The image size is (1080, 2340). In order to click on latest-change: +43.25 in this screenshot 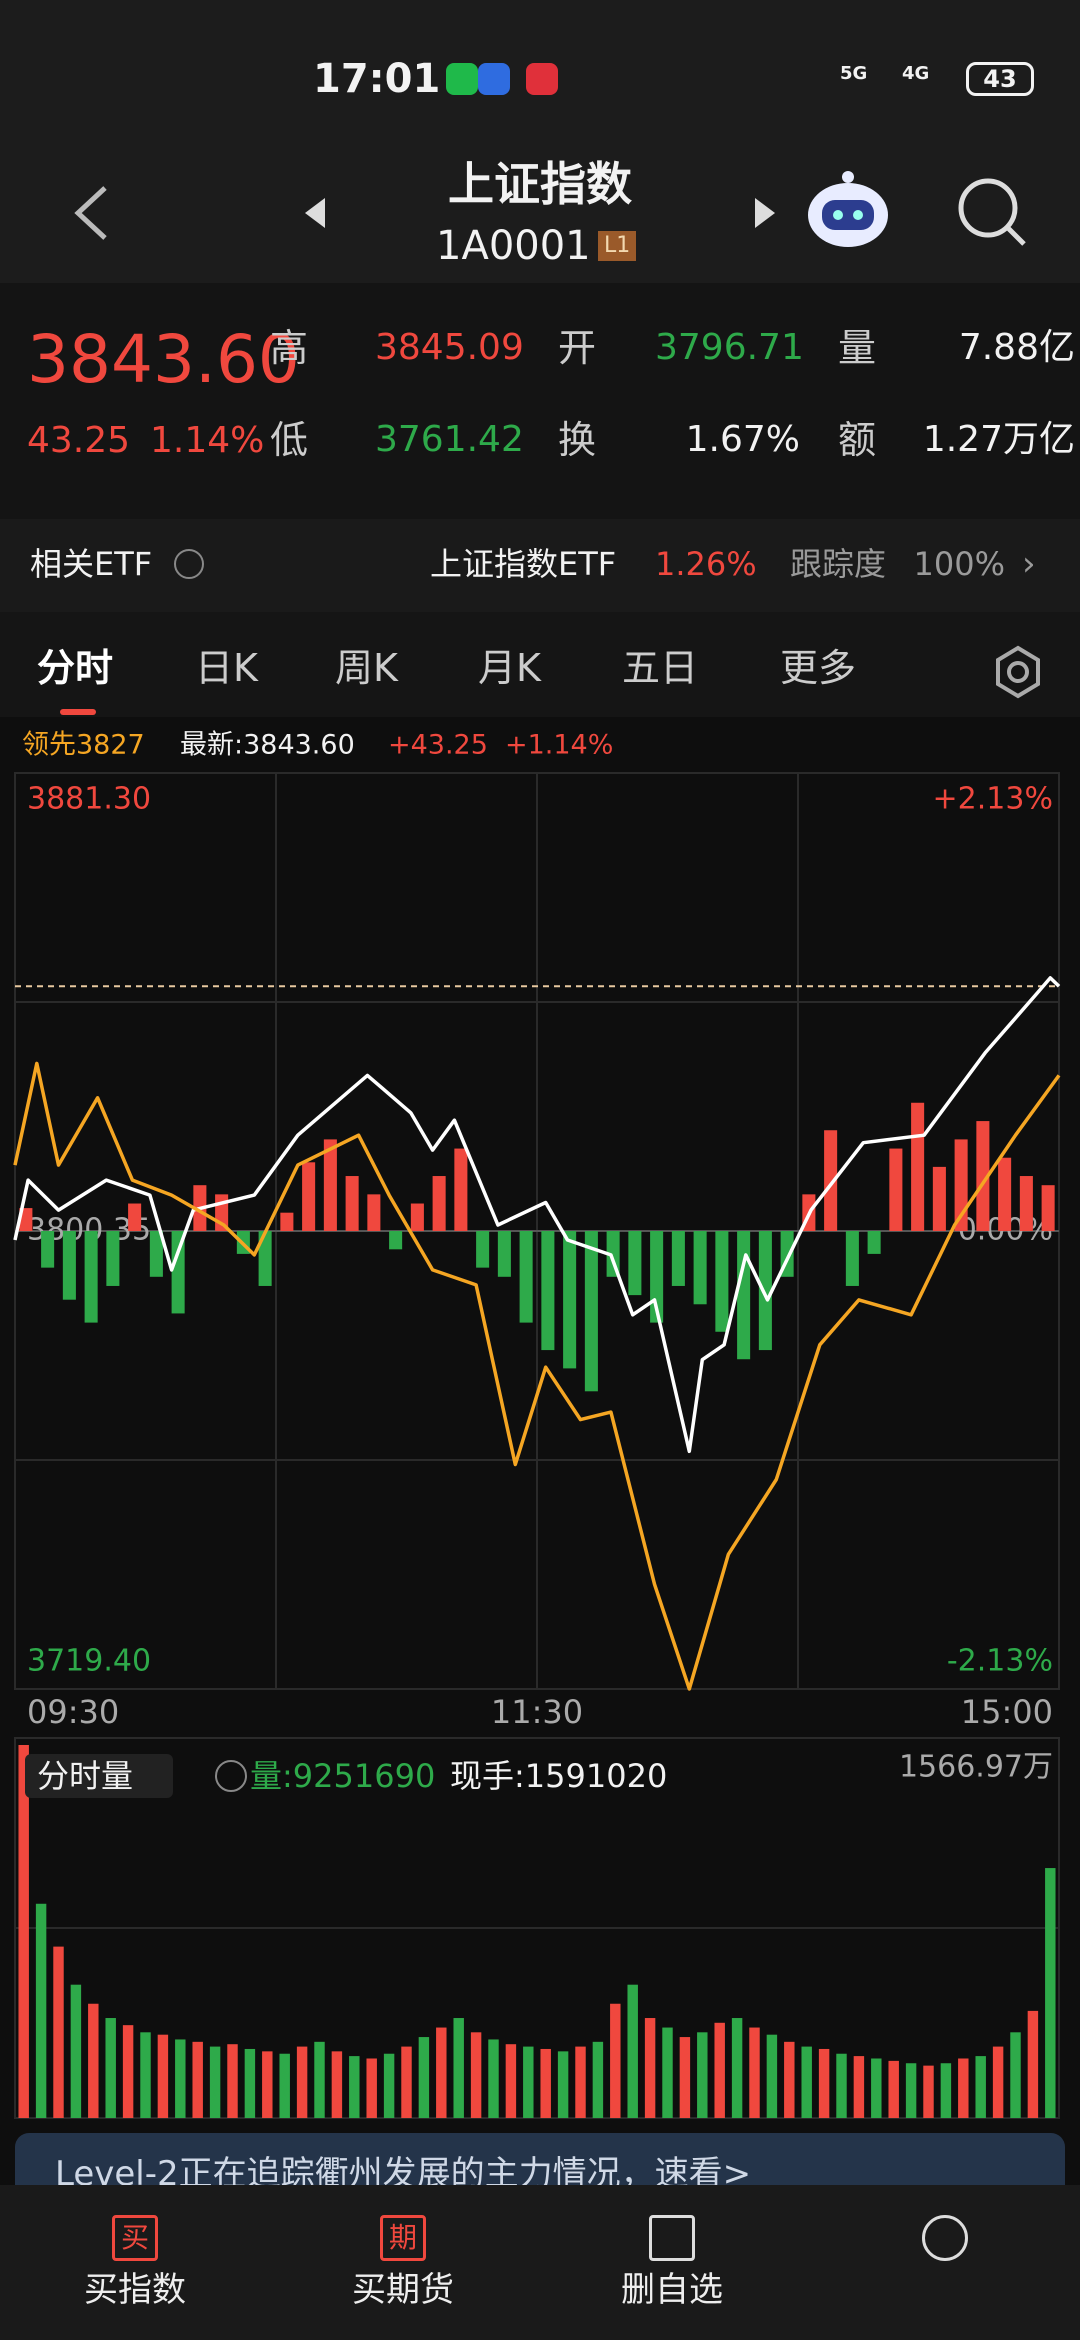, I will do `click(438, 745)`.